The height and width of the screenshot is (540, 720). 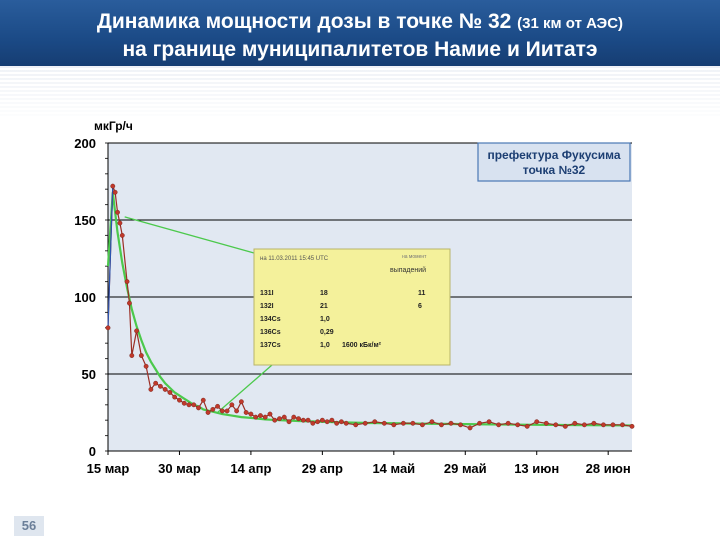 What do you see at coordinates (189, 235) in the screenshot?
I see `inset-connector` at bounding box center [189, 235].